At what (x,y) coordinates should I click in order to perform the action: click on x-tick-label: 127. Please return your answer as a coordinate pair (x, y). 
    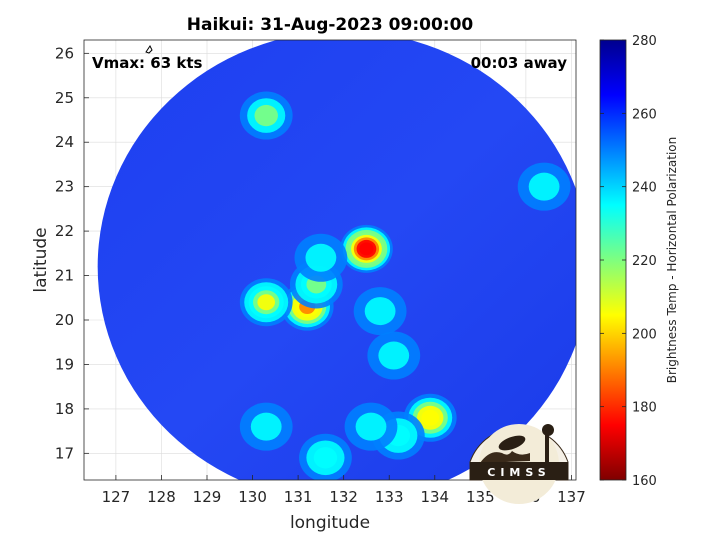
    Looking at the image, I should click on (116, 497).